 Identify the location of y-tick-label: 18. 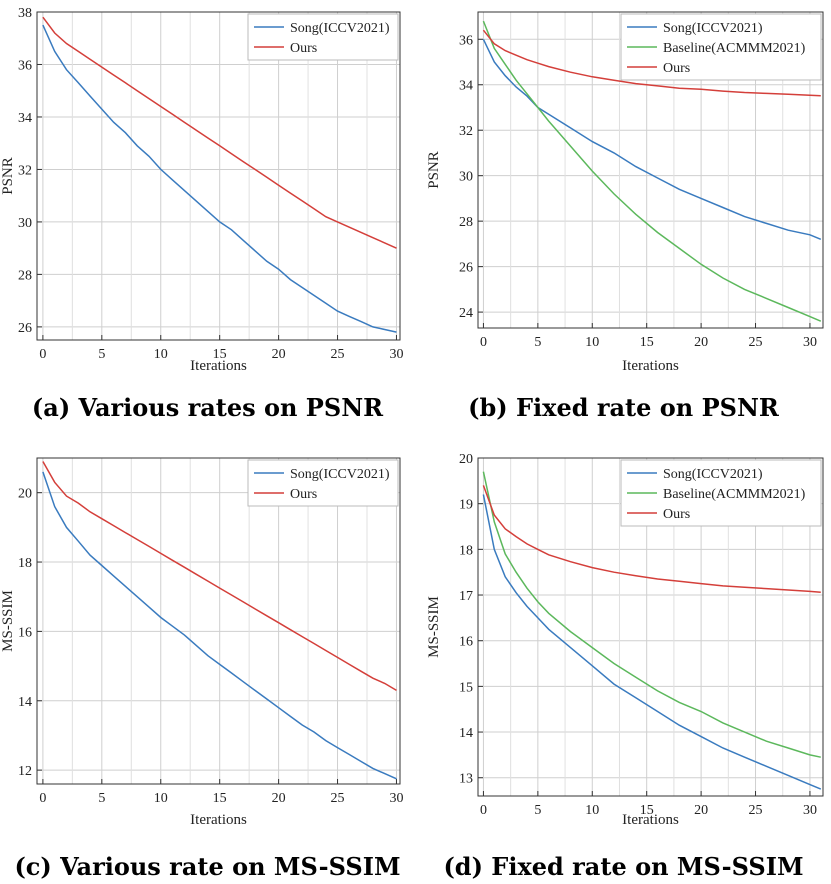
(466, 550).